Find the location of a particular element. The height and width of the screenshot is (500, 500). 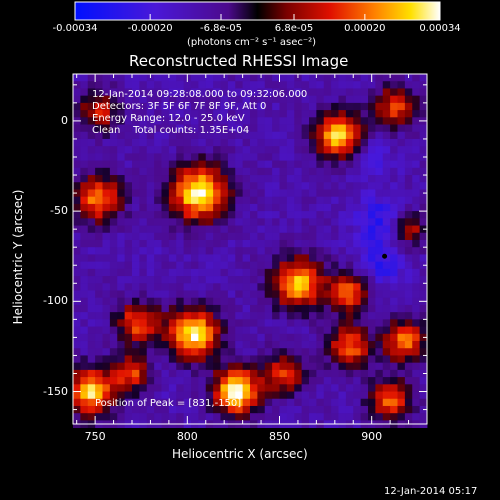

x-axis-label: Heliocentric X (arcsec) is located at coordinates (240, 454).